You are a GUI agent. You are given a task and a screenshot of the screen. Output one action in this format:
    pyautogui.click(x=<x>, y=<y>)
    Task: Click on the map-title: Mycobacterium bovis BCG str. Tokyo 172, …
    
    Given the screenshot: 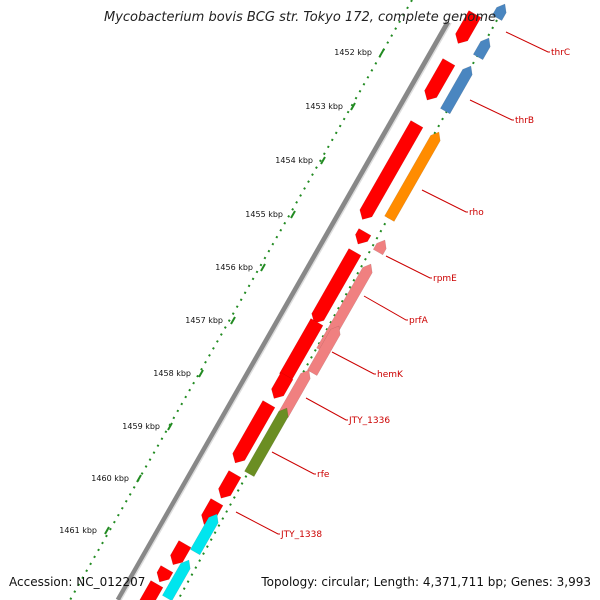 What is the action you would take?
    pyautogui.click(x=300, y=17)
    